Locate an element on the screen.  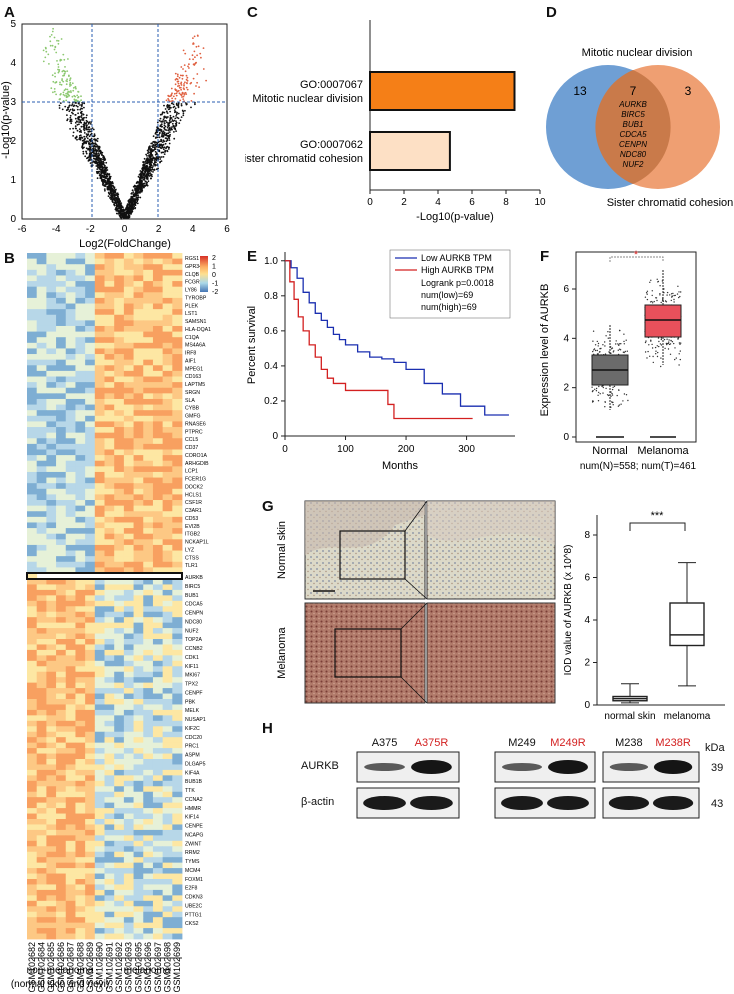
panel-c-letter: C is located at coordinates (252, 12).